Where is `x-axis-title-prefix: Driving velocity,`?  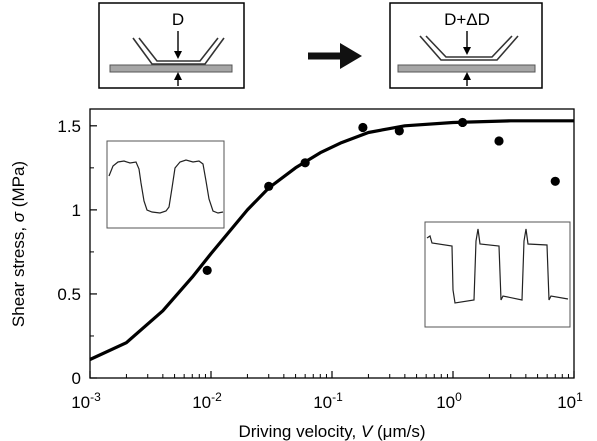
x-axis-title-prefix: Driving velocity, is located at coordinates (299, 431).